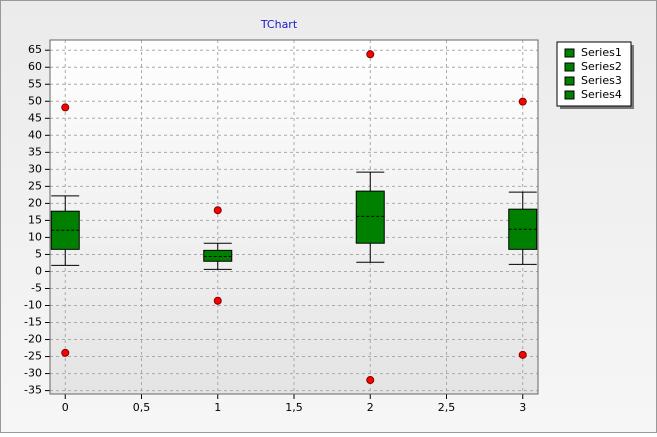 The image size is (657, 437). What do you see at coordinates (35, 49) in the screenshot?
I see `y-tick-label: 65` at bounding box center [35, 49].